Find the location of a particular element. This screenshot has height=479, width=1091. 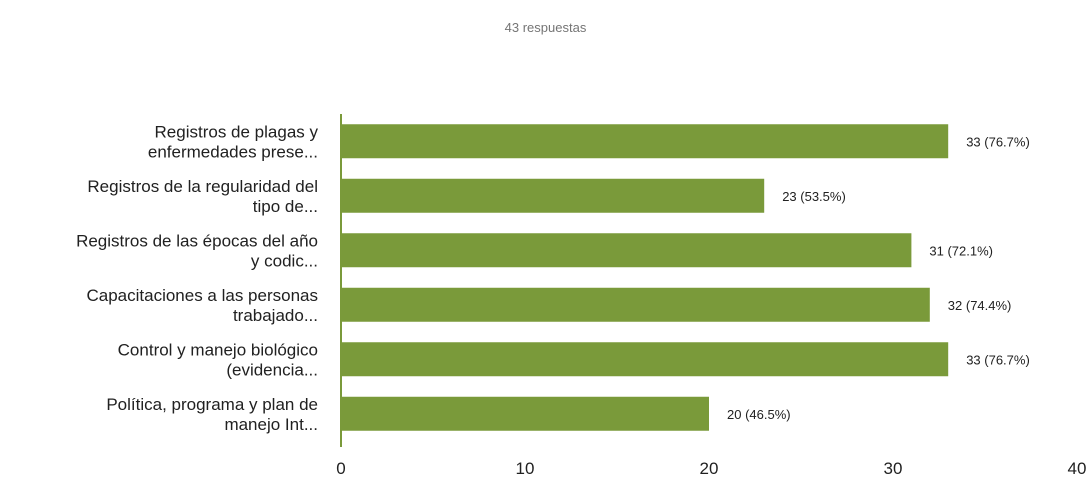

category-label-3-line-1: Registros de las épocas del año is located at coordinates (197, 240).